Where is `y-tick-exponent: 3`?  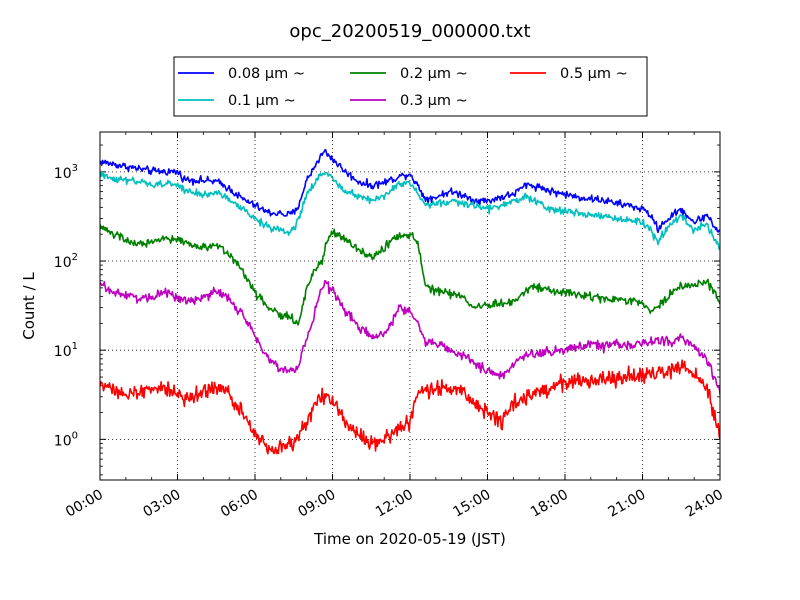
y-tick-exponent: 3 is located at coordinates (75, 168).